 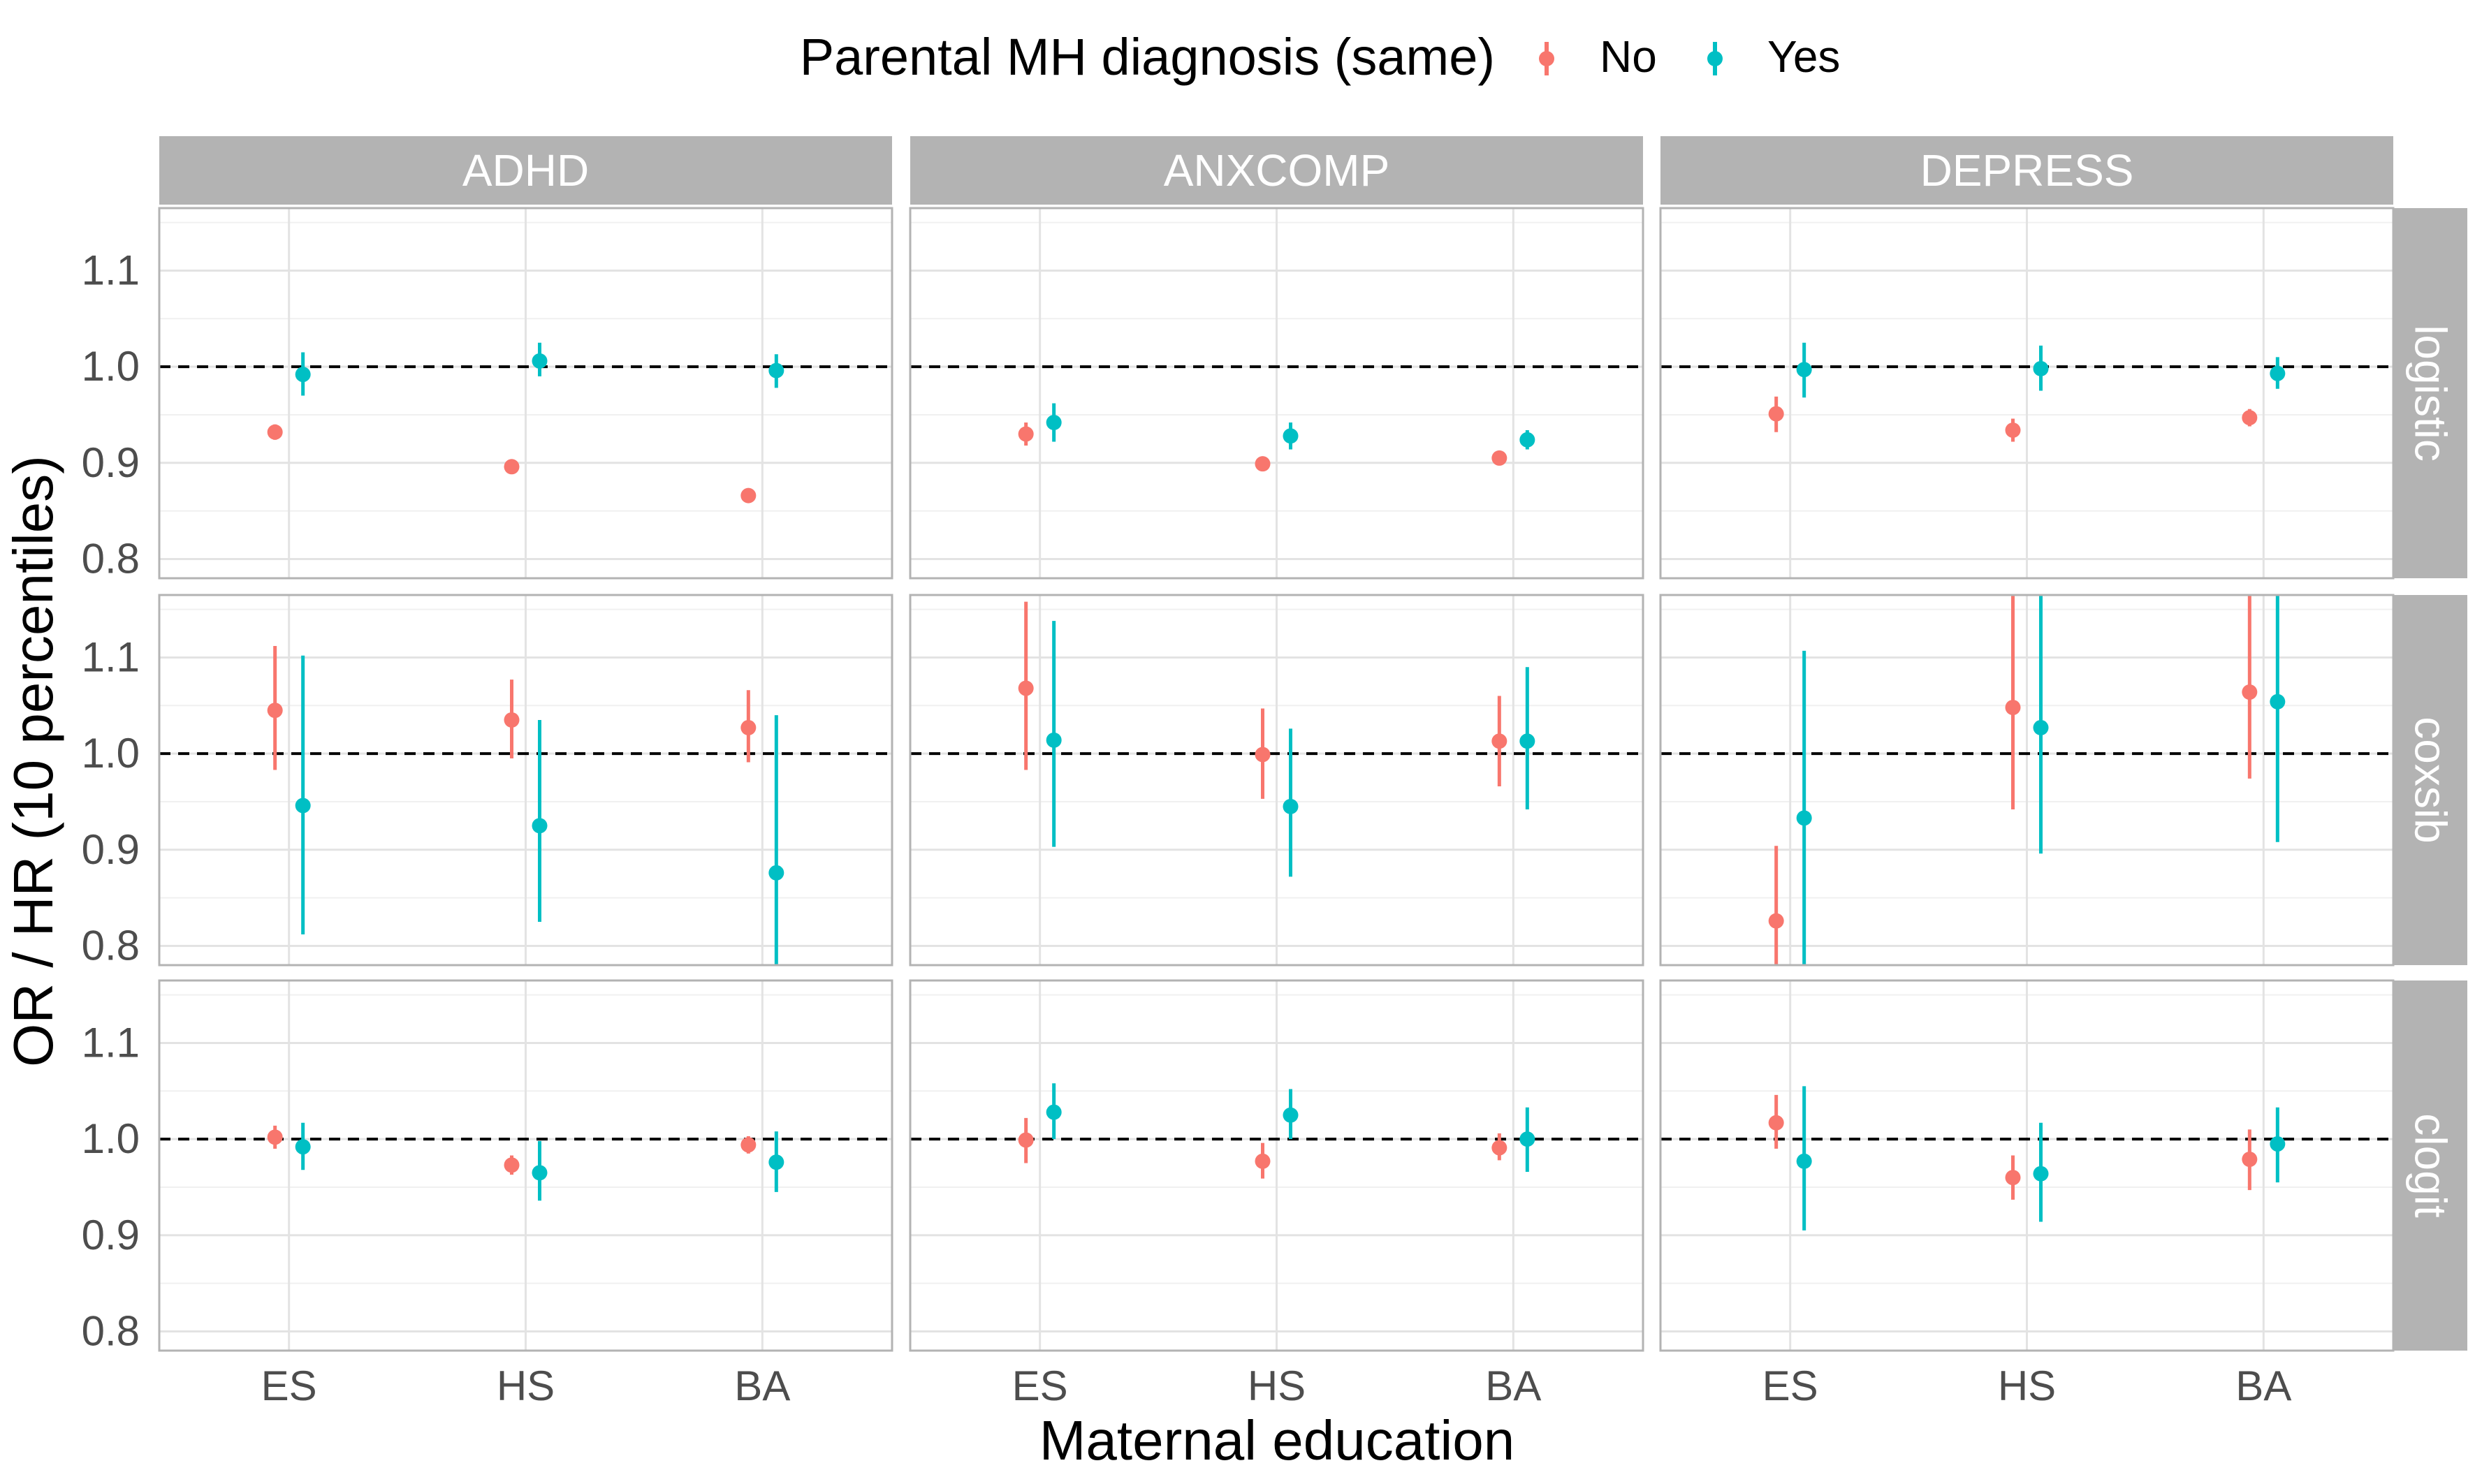 What do you see at coordinates (1276, 1440) in the screenshot?
I see `x-axis-title: Maternal education` at bounding box center [1276, 1440].